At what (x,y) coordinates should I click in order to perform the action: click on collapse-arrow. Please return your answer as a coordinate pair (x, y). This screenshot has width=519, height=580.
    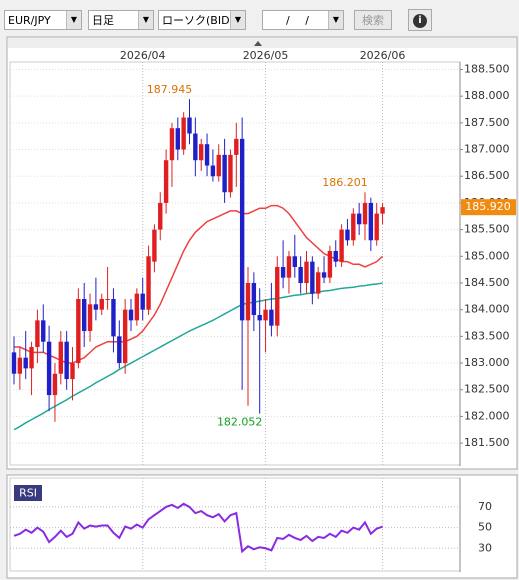
    Looking at the image, I should click on (258, 43).